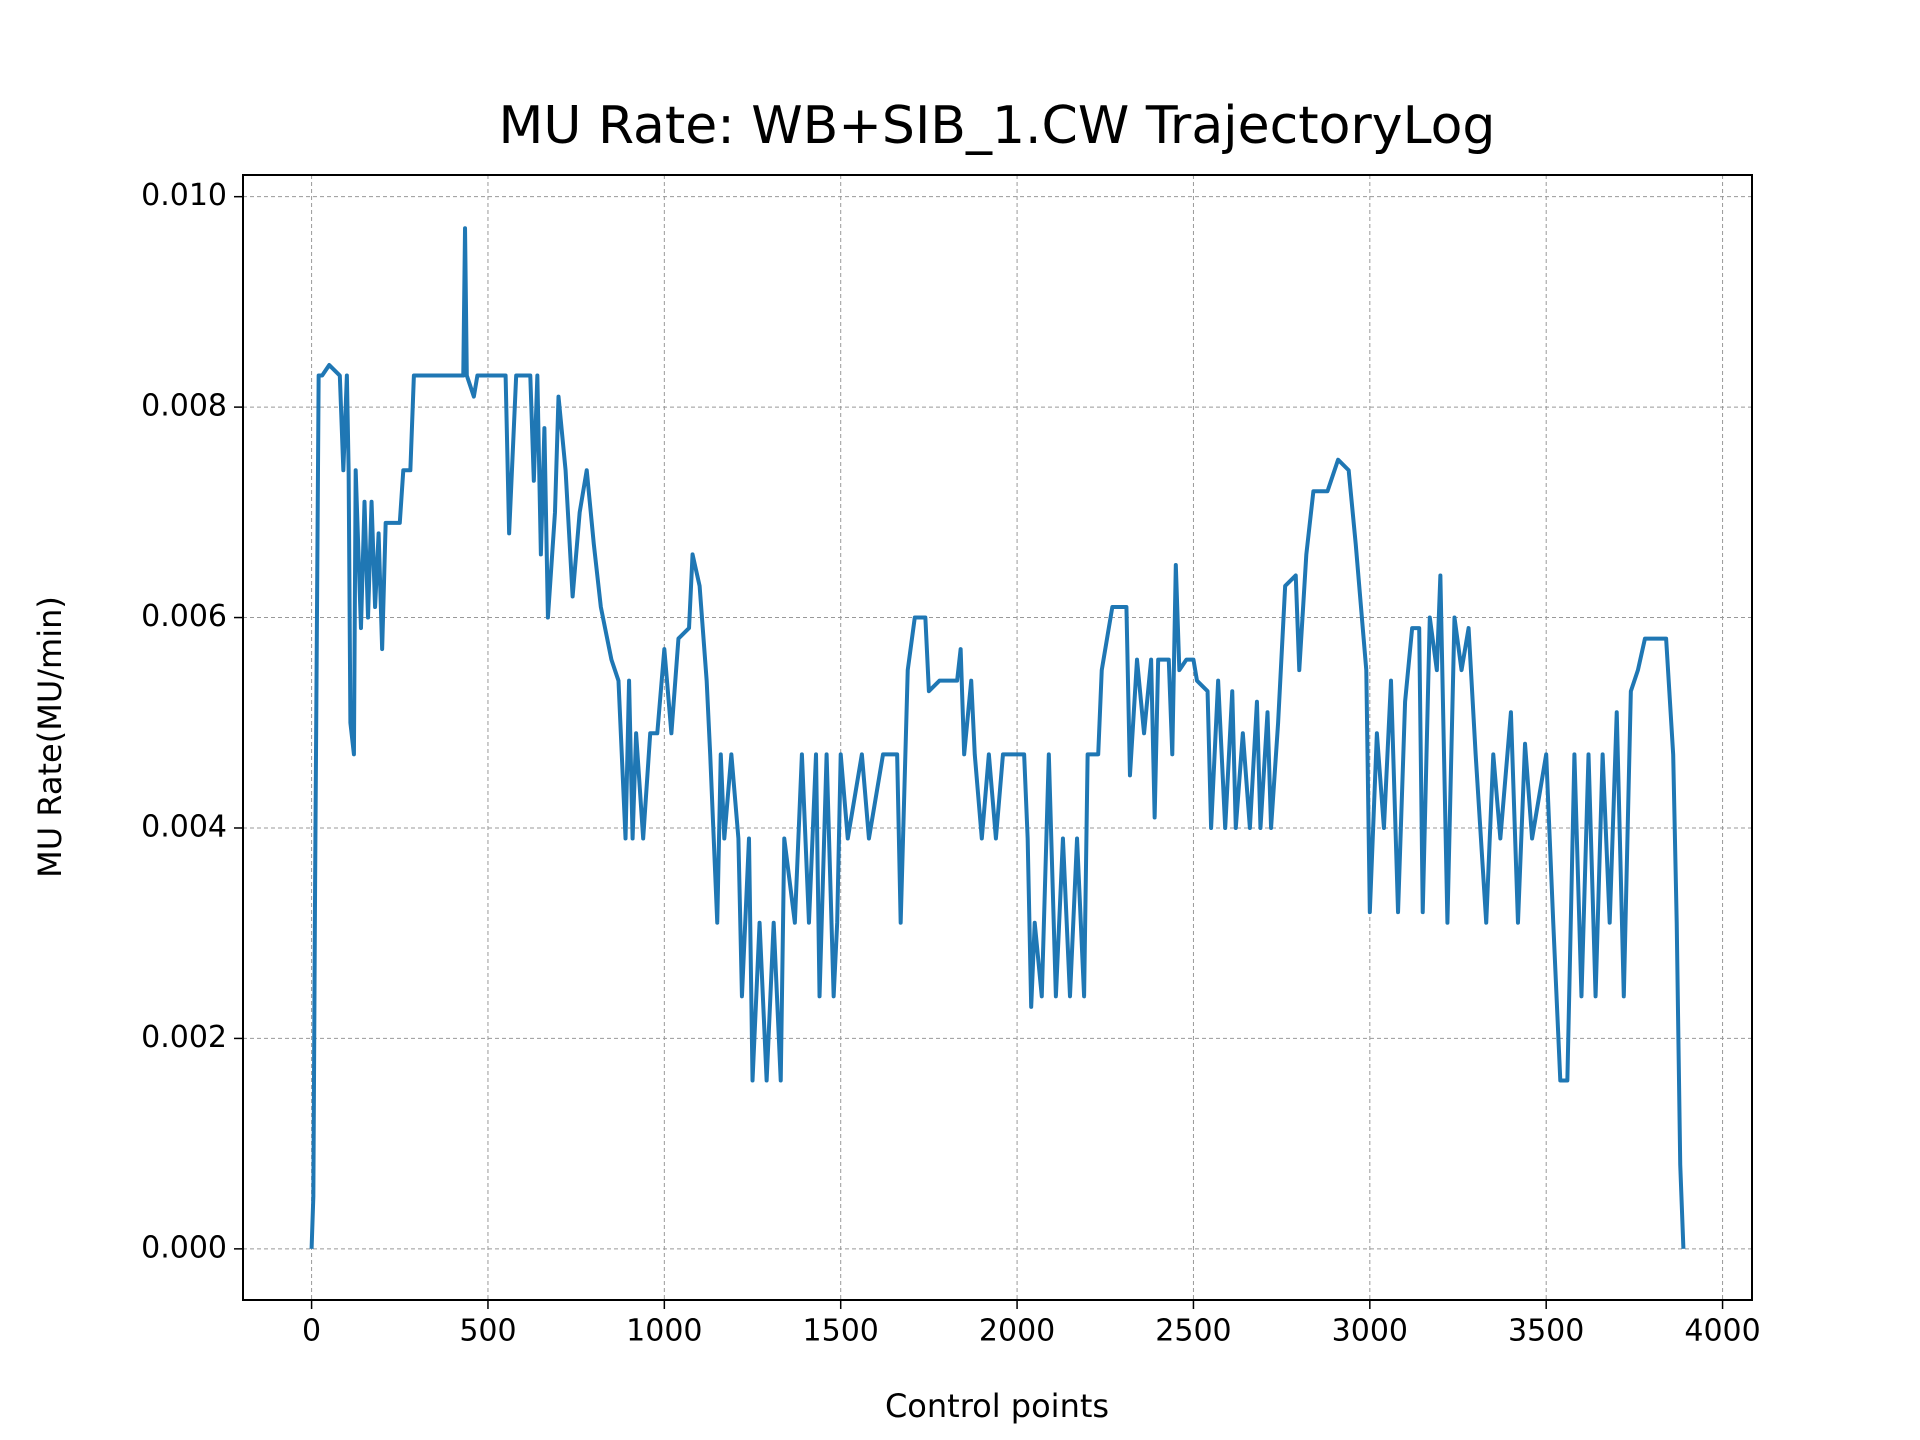 The image size is (1920, 1440). I want to click on x-tick-label: 2500, so click(1193, 1331).